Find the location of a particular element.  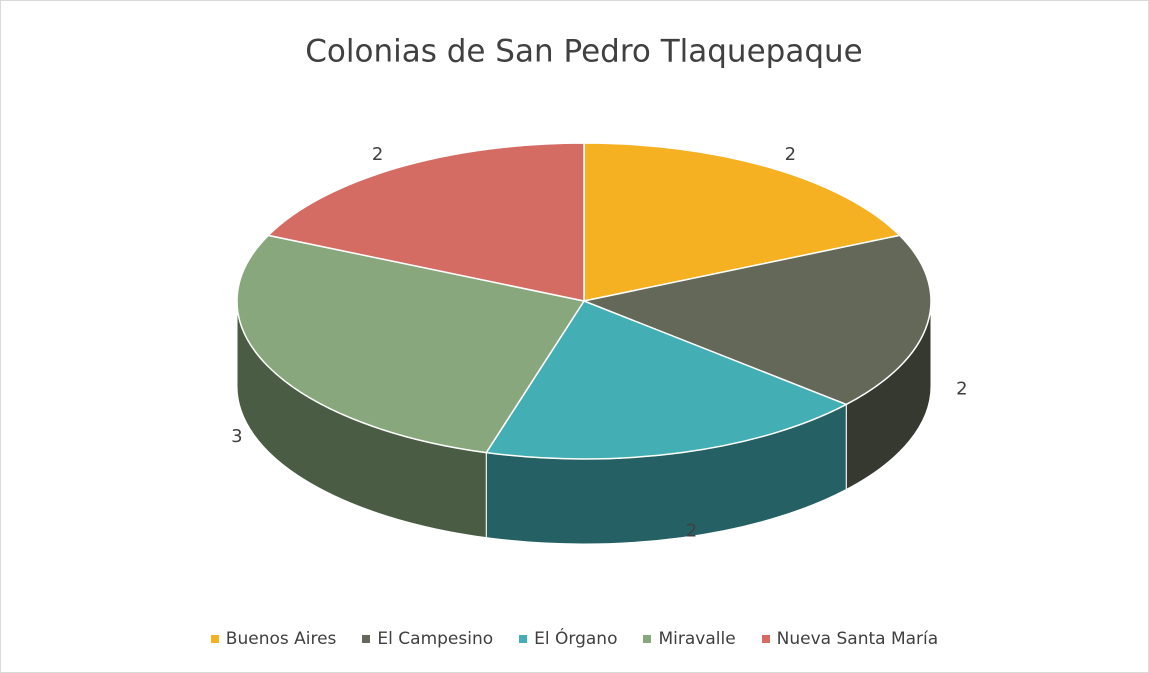

legend-item: El Órgano is located at coordinates (568, 639).